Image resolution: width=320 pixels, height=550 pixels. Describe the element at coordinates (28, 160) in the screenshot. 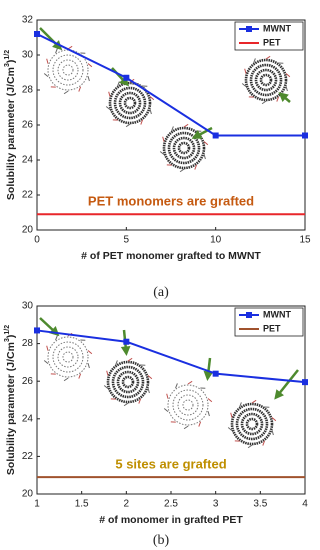

I see `y-tick-label: 24` at that location.